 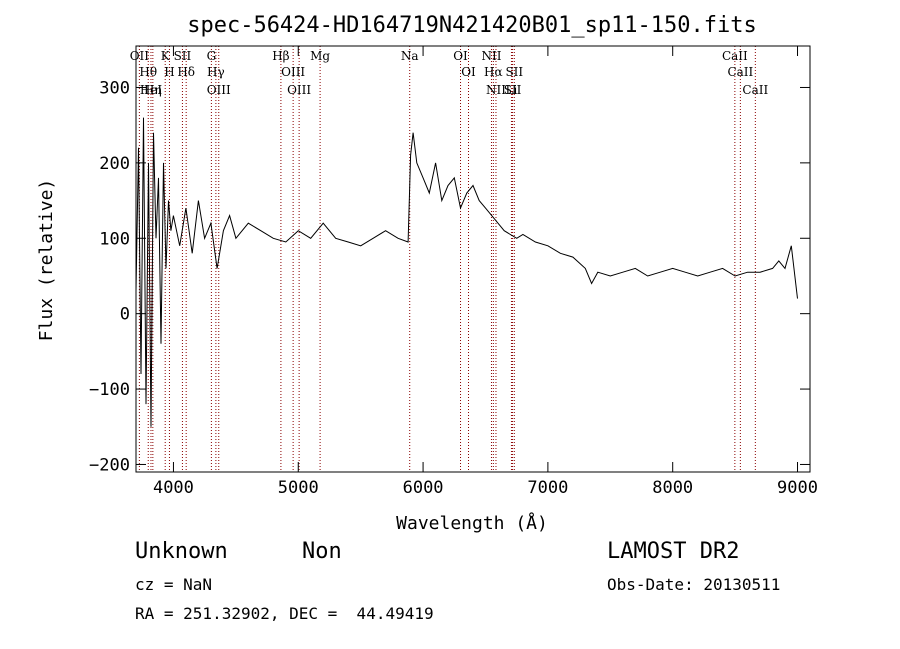 I want to click on obs-date: Obs-Date: 20130511, so click(x=694, y=584).